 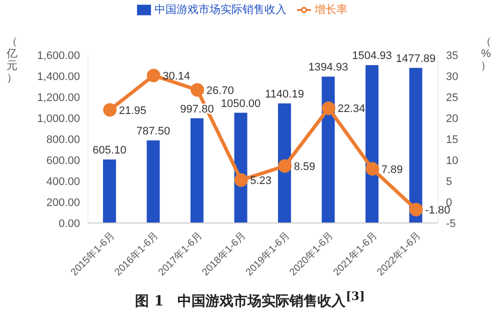 What do you see at coordinates (449, 182) in the screenshot?
I see `y2-tick-label: 5` at bounding box center [449, 182].